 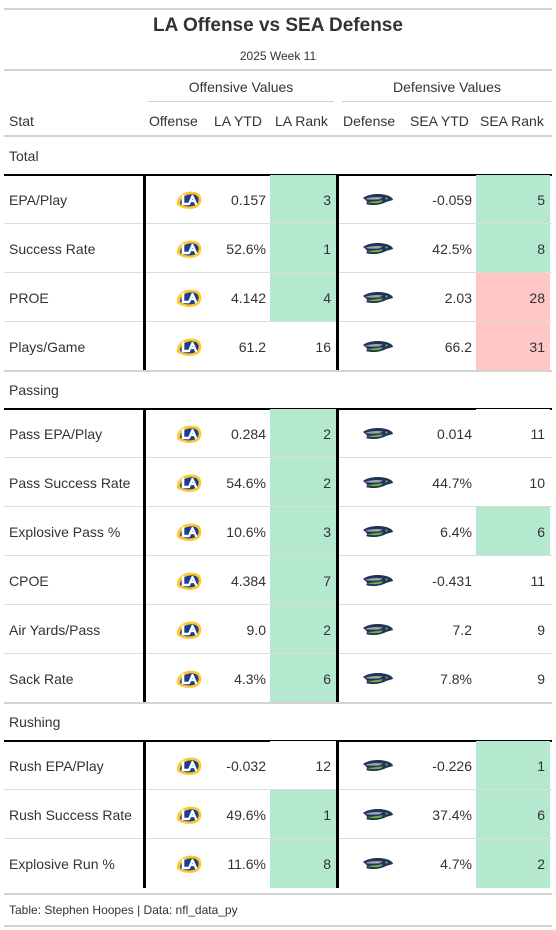 I want to click on col-header-la-ytd: LA YTD, so click(x=238, y=121).